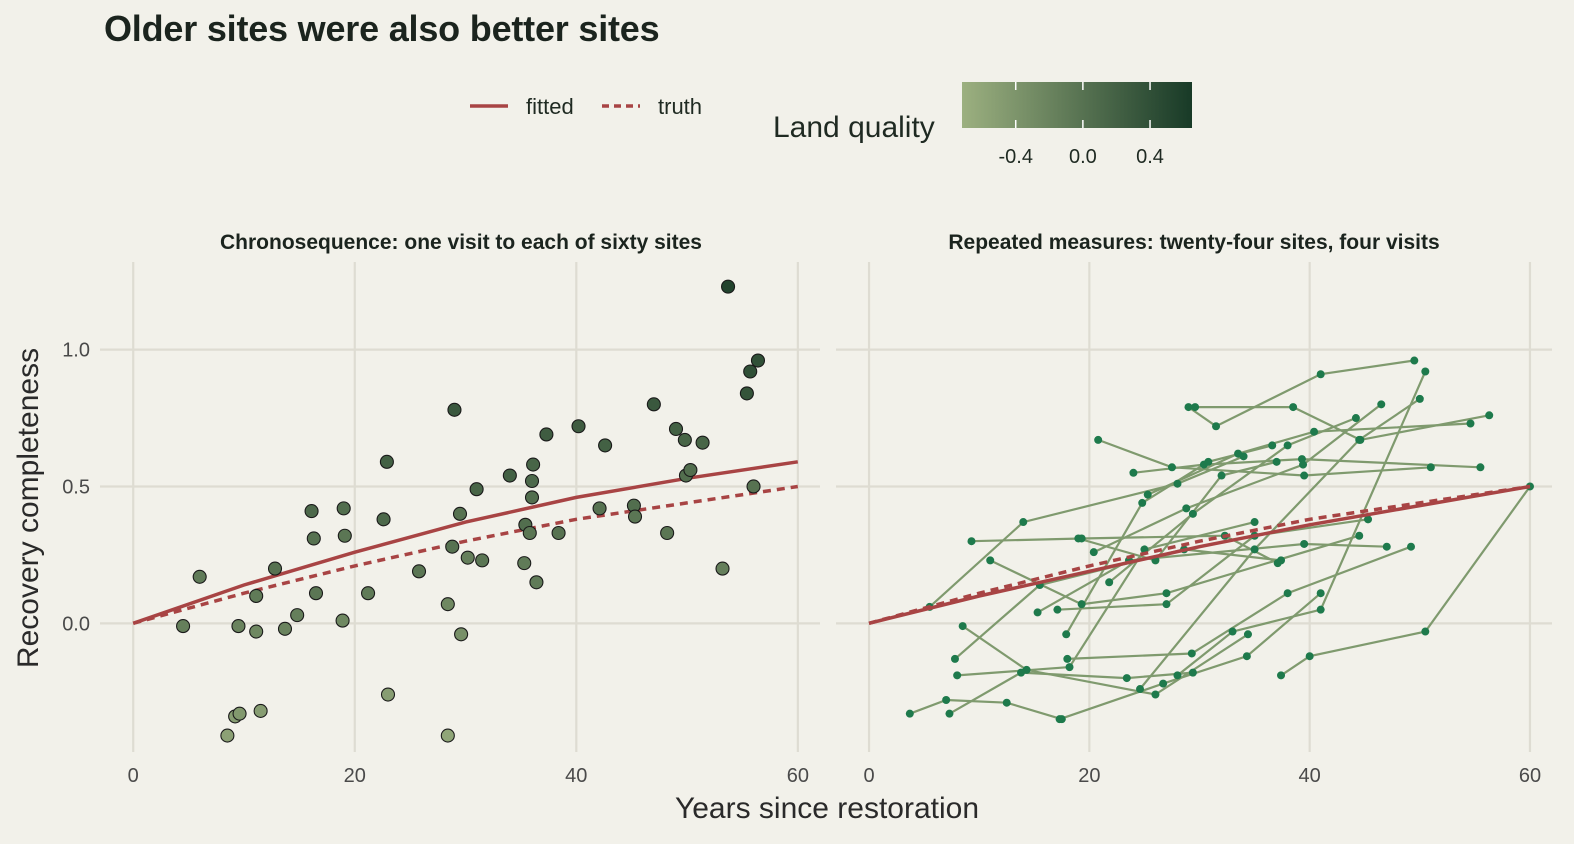  I want to click on colorbar-legend: Land quality -0.4 0.0 0.4, so click(982, 125).